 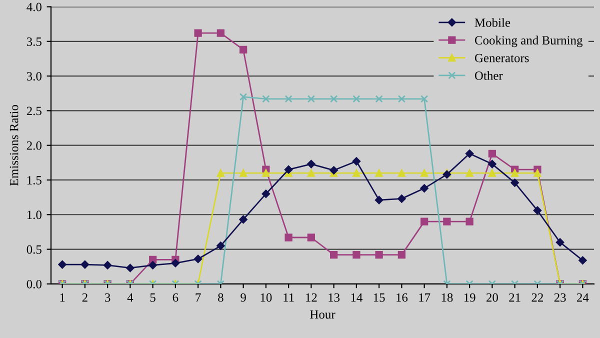 I want to click on x-tick-label: 4, so click(x=130, y=297).